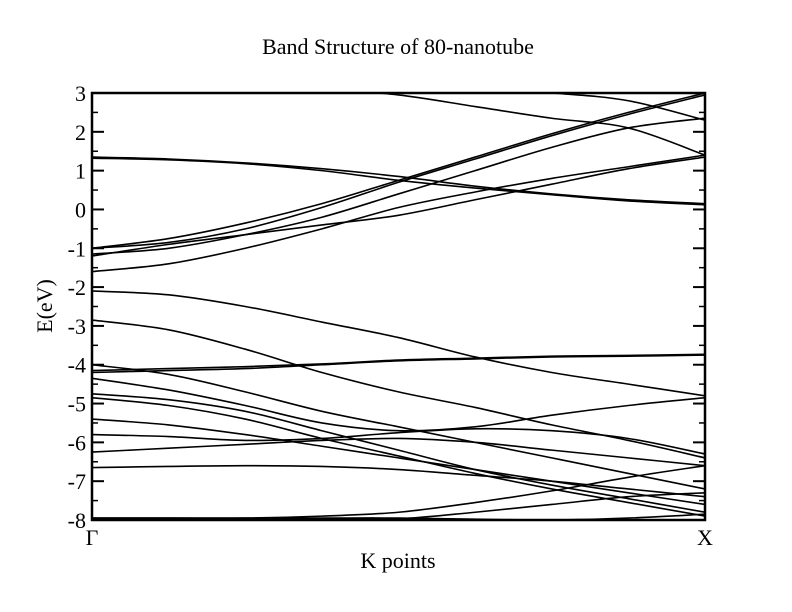 The width and height of the screenshot is (792, 612). I want to click on y-tick-label: -4, so click(77, 365).